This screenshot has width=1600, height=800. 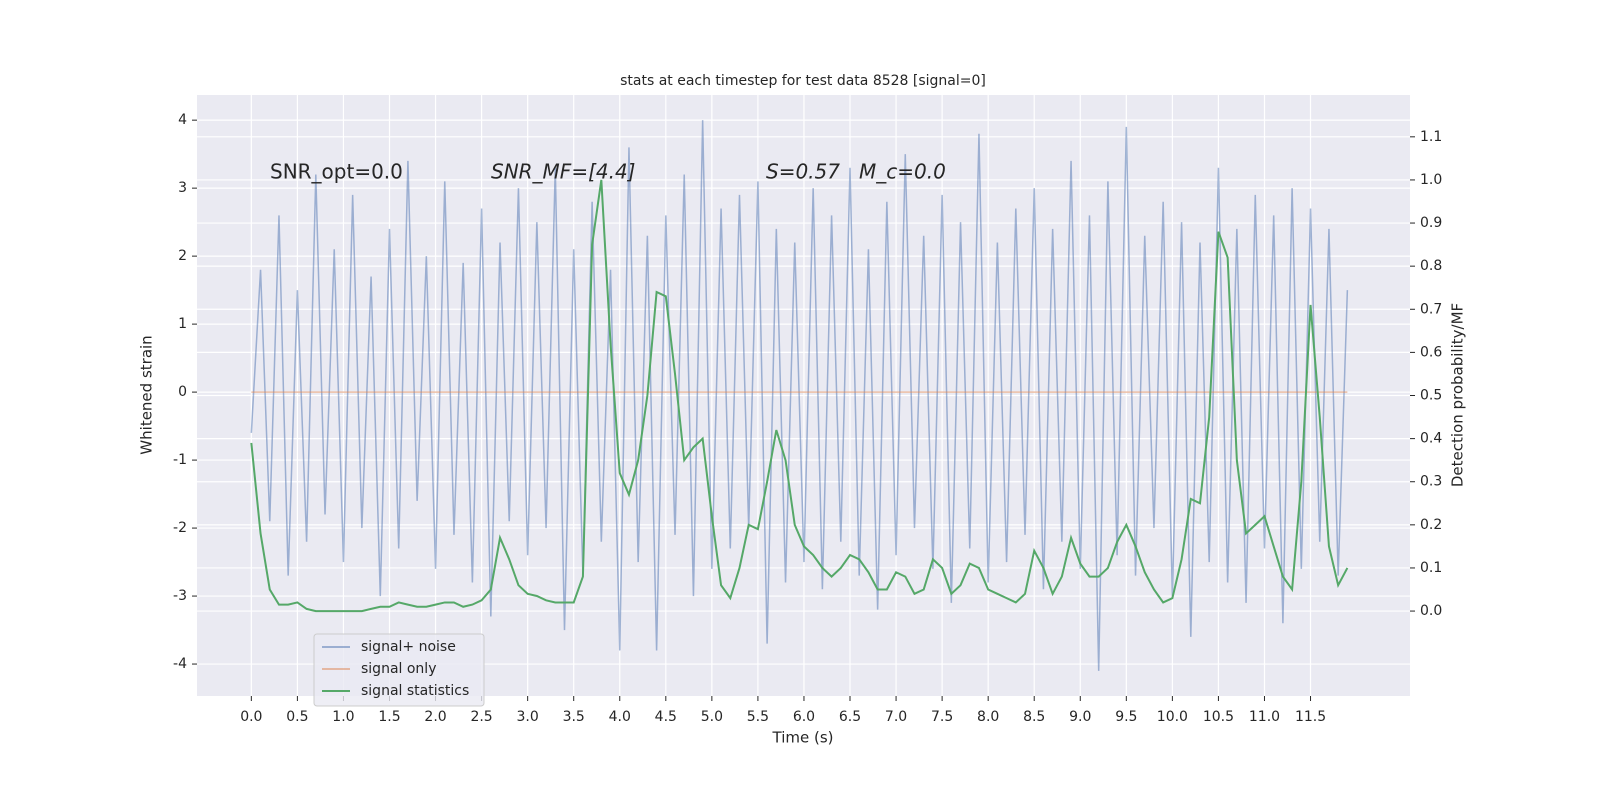 What do you see at coordinates (563, 172) in the screenshot?
I see `annotation: SNR_MF=[4.4]` at bounding box center [563, 172].